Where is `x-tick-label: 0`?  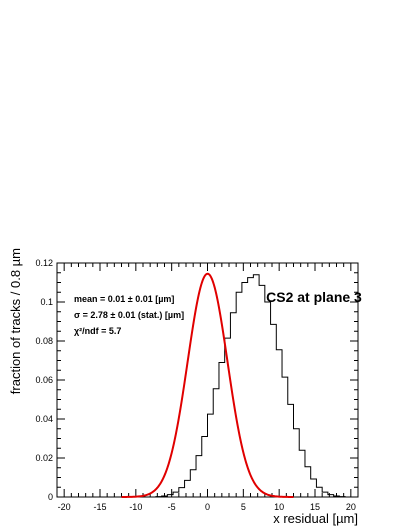 x-tick-label: 0 is located at coordinates (207, 507).